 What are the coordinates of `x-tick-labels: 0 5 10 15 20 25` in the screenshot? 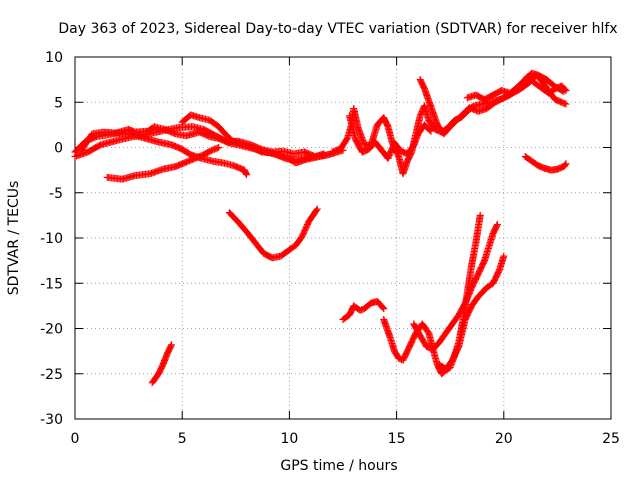 It's located at (345, 439).